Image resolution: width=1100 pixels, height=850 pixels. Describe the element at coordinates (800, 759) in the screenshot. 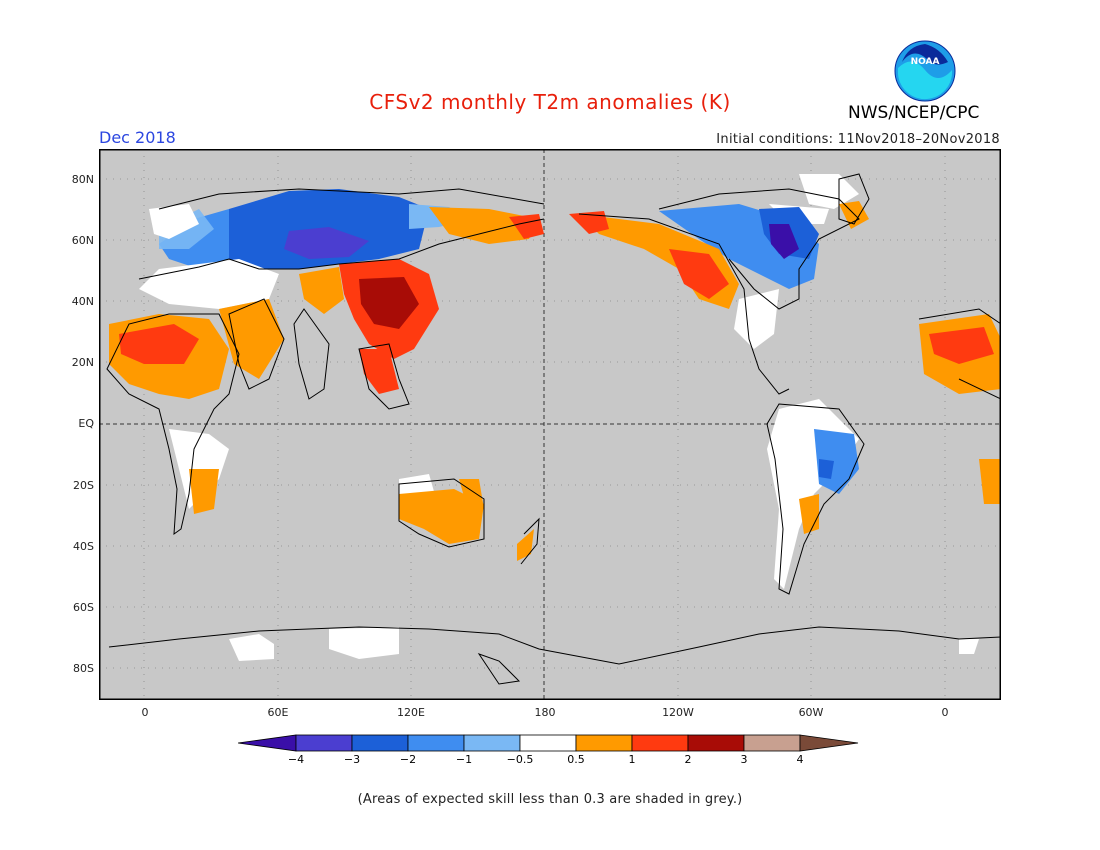

I see `legend-tick: 4` at that location.